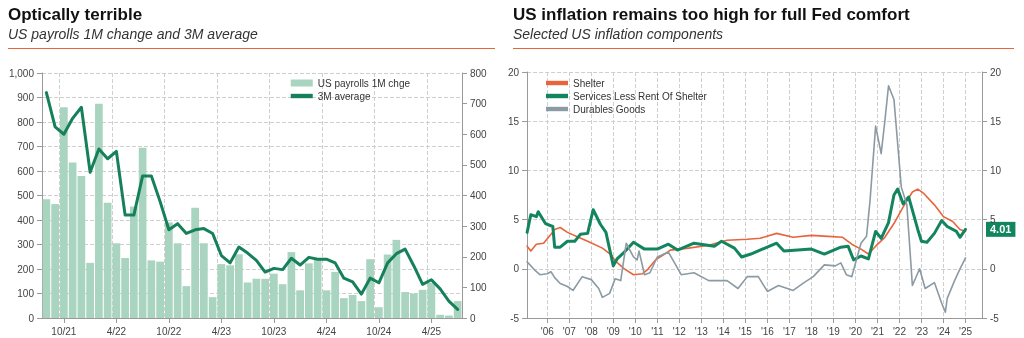  Describe the element at coordinates (723, 331) in the screenshot. I see `x-tick-label: '14` at that location.